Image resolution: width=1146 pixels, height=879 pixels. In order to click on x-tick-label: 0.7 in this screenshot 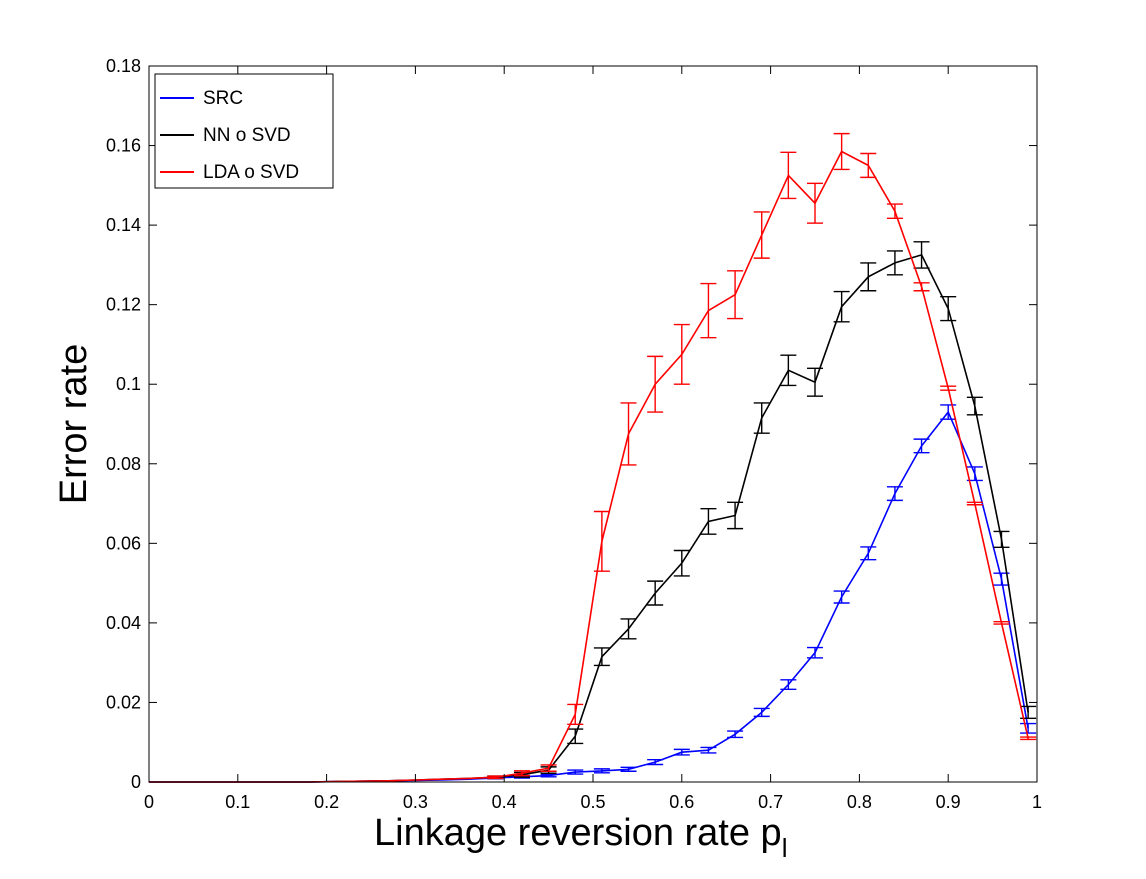, I will do `click(770, 802)`.